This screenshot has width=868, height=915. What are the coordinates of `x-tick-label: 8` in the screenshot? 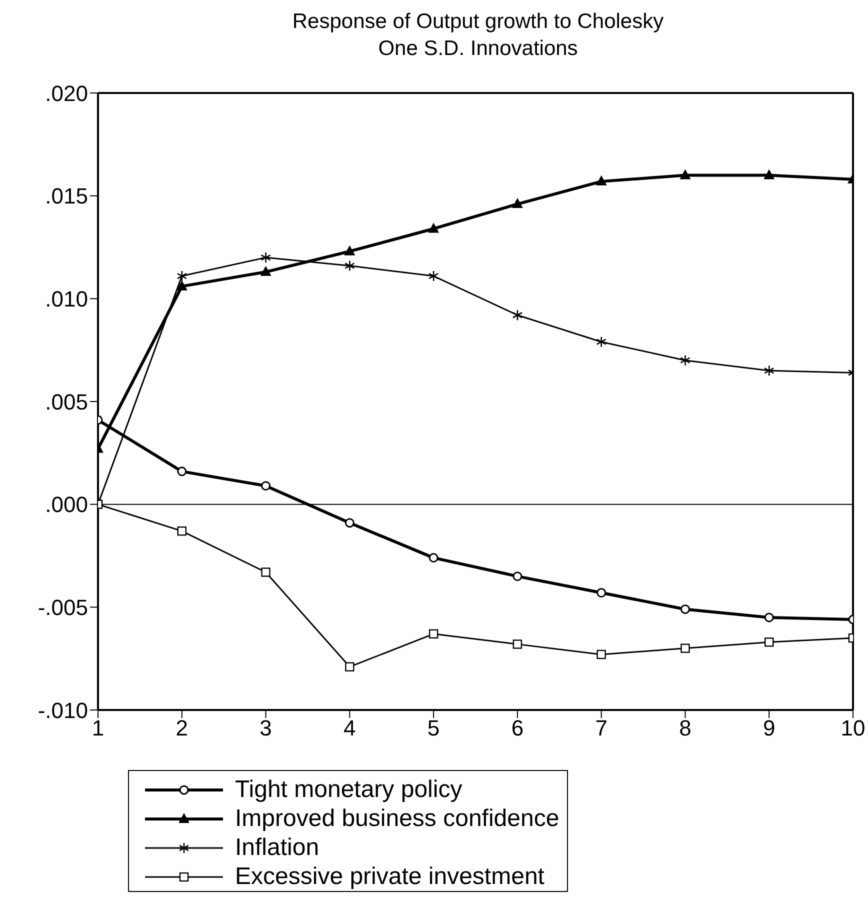 It's located at (685, 728).